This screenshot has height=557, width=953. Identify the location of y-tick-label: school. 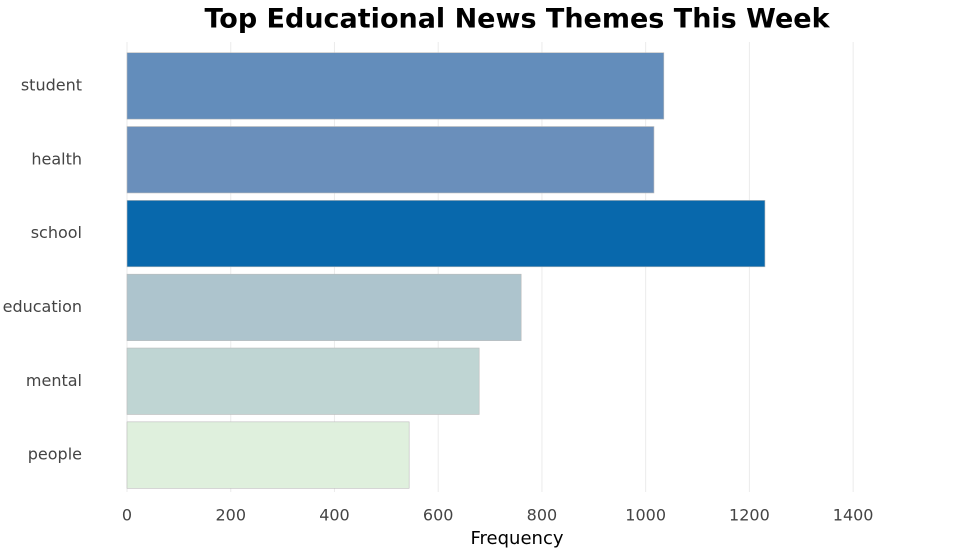
(56, 232).